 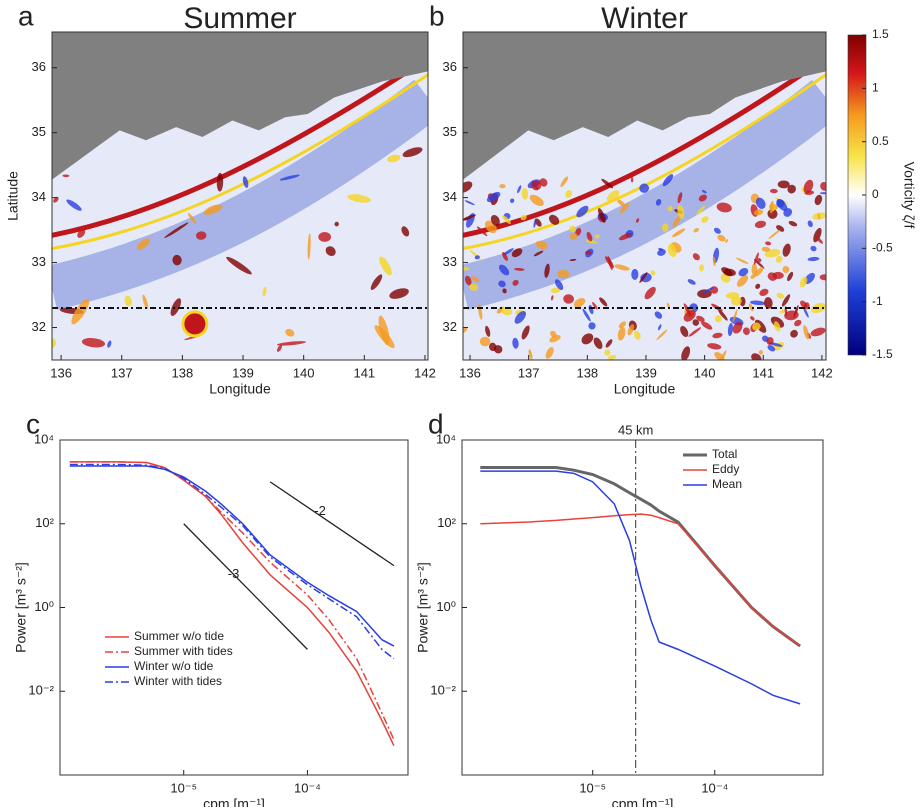 I want to click on x-tick-label: 140, so click(x=705, y=372).